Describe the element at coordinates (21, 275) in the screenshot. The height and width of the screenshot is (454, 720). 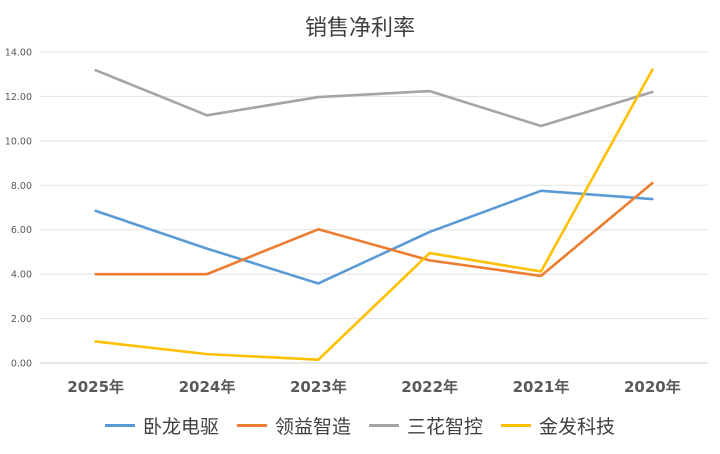
I see `y-tick-label: 4.00` at that location.